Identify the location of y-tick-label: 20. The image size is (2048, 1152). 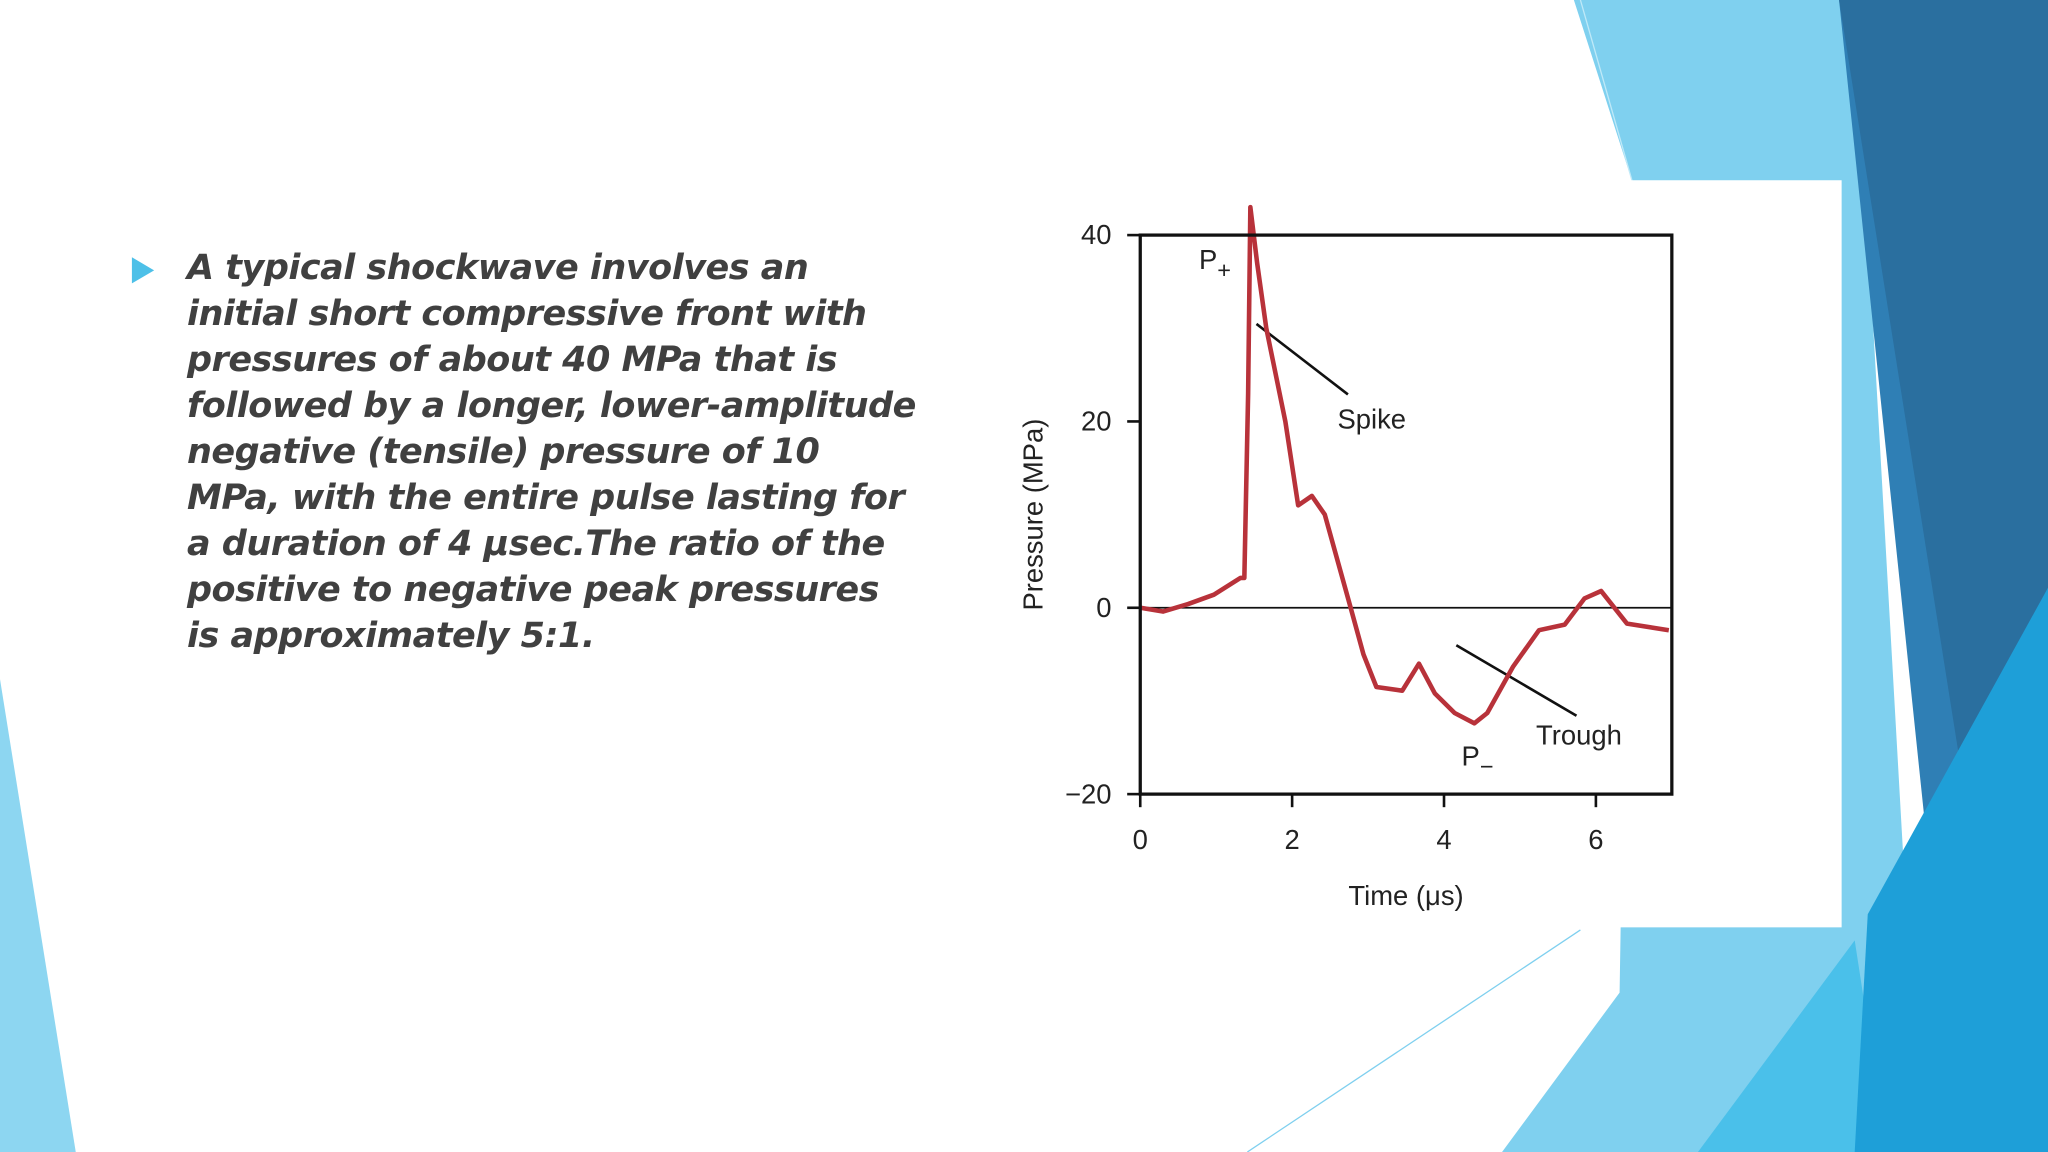
(1096, 421).